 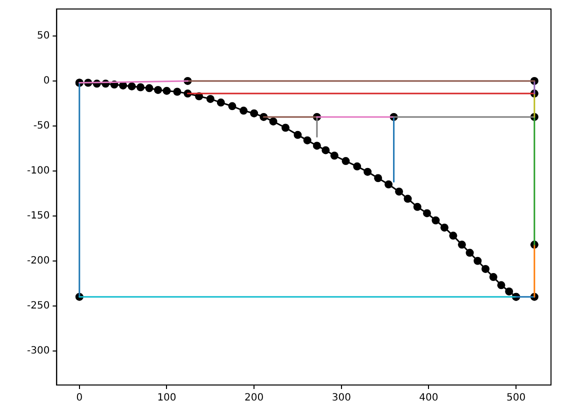 What do you see at coordinates (41, 126) in the screenshot?
I see `y-tick-label: -50` at bounding box center [41, 126].